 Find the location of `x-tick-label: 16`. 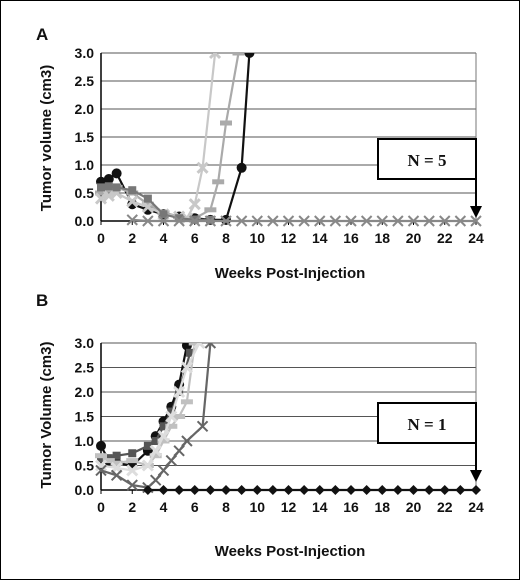

x-tick-label: 16 is located at coordinates (351, 507).